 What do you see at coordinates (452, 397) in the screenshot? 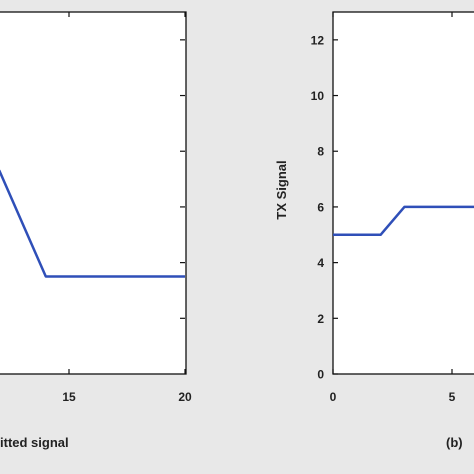
I see `panel-b-x-tick-label: 5` at bounding box center [452, 397].